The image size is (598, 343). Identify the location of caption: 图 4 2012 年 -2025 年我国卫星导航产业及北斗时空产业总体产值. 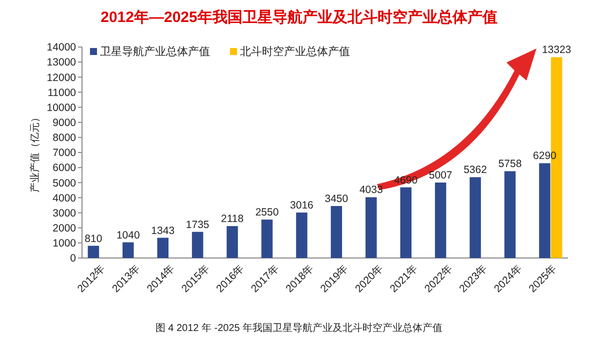
(299, 328).